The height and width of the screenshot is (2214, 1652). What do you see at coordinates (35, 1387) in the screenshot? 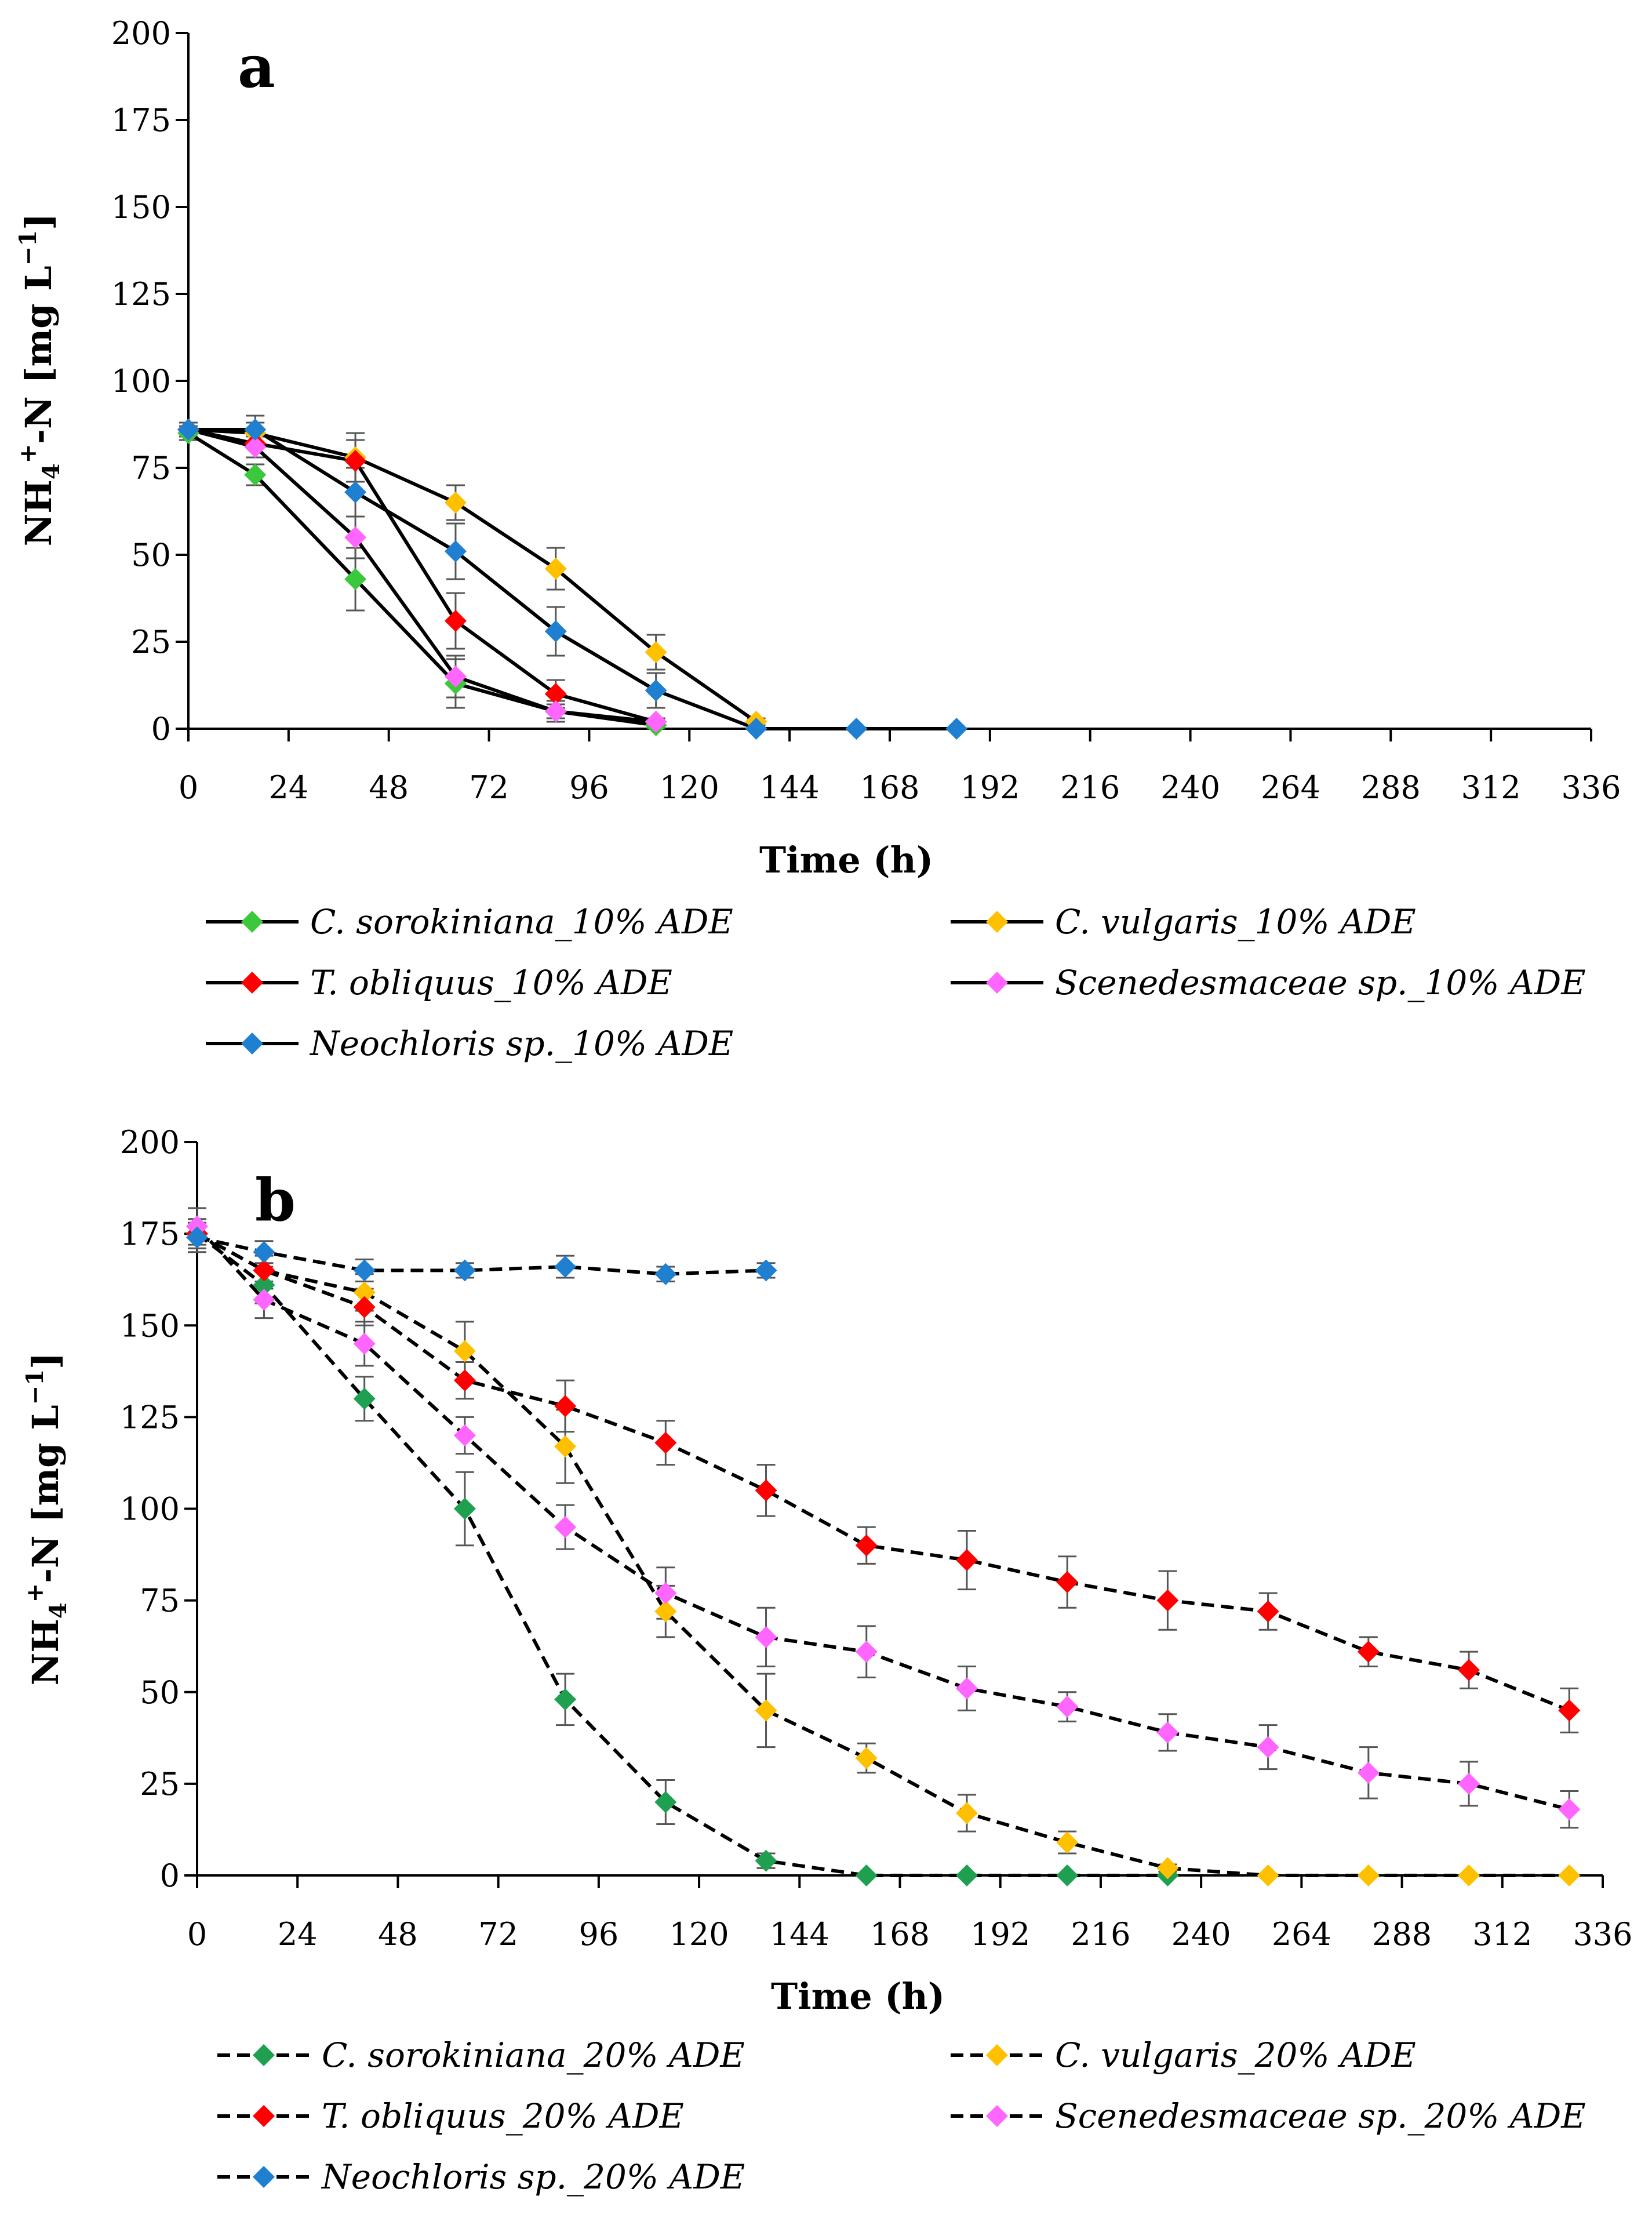
I see `y-axis-title-b-exp: −1` at bounding box center [35, 1387].